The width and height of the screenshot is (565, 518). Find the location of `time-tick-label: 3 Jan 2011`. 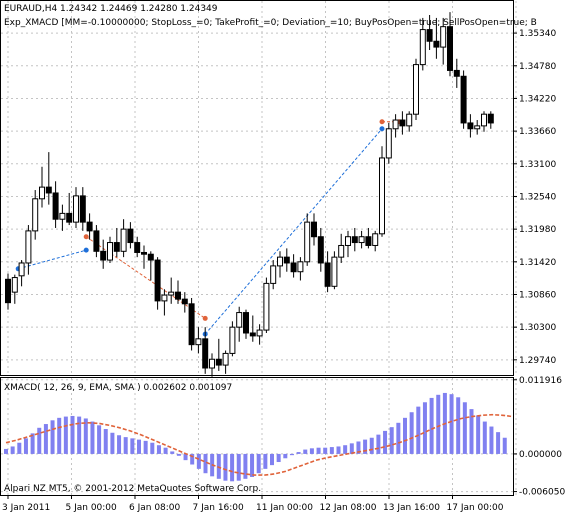

time-tick-label: 3 Jan 2011 is located at coordinates (26, 508).